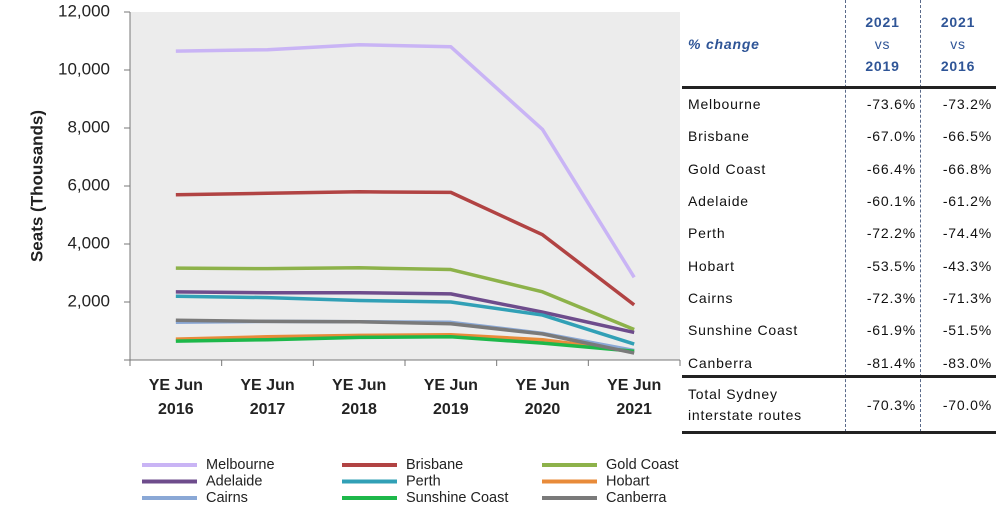 The height and width of the screenshot is (517, 996). Describe the element at coordinates (542, 397) in the screenshot. I see `x-tick-label: YE Jun 2020` at that location.